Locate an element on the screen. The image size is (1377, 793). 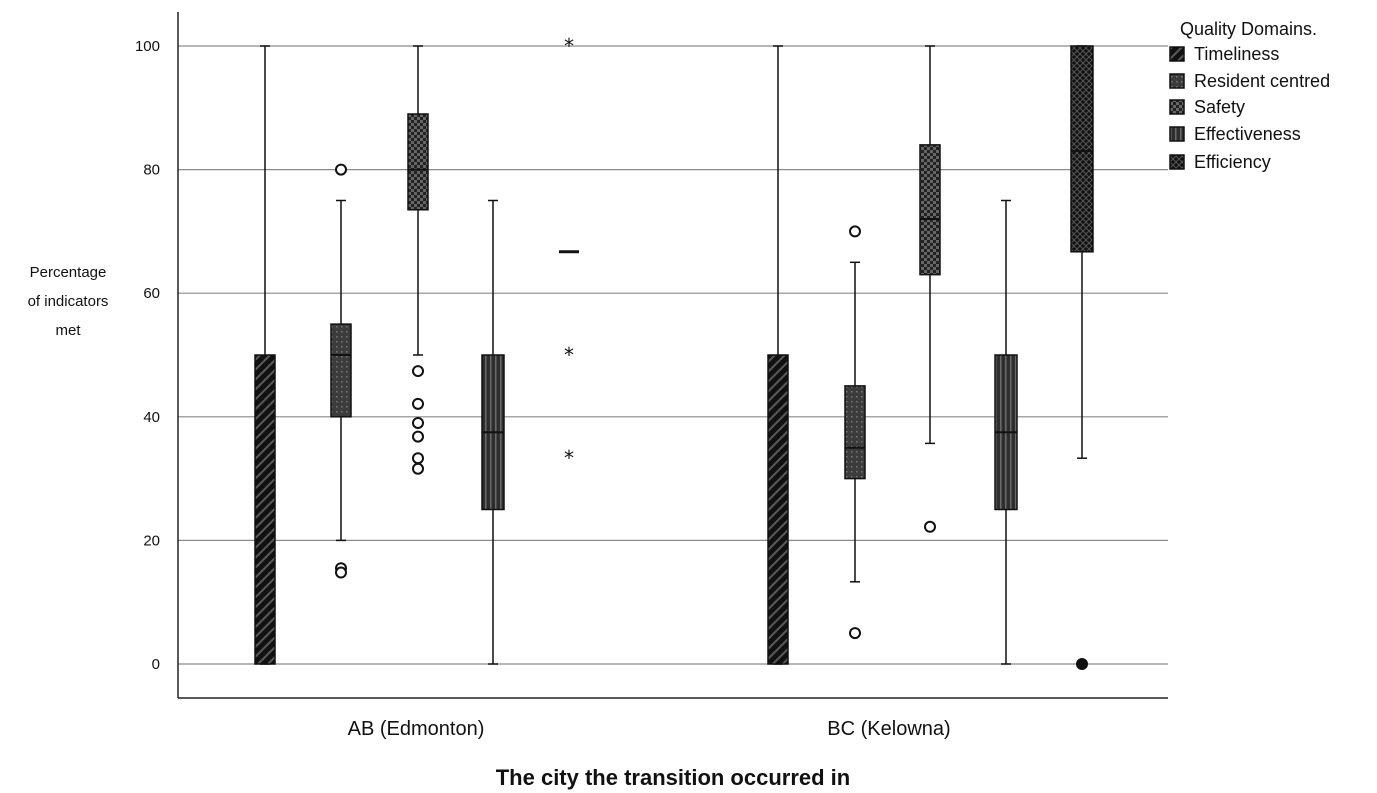
y-axis-title-line: met is located at coordinates (68, 330).